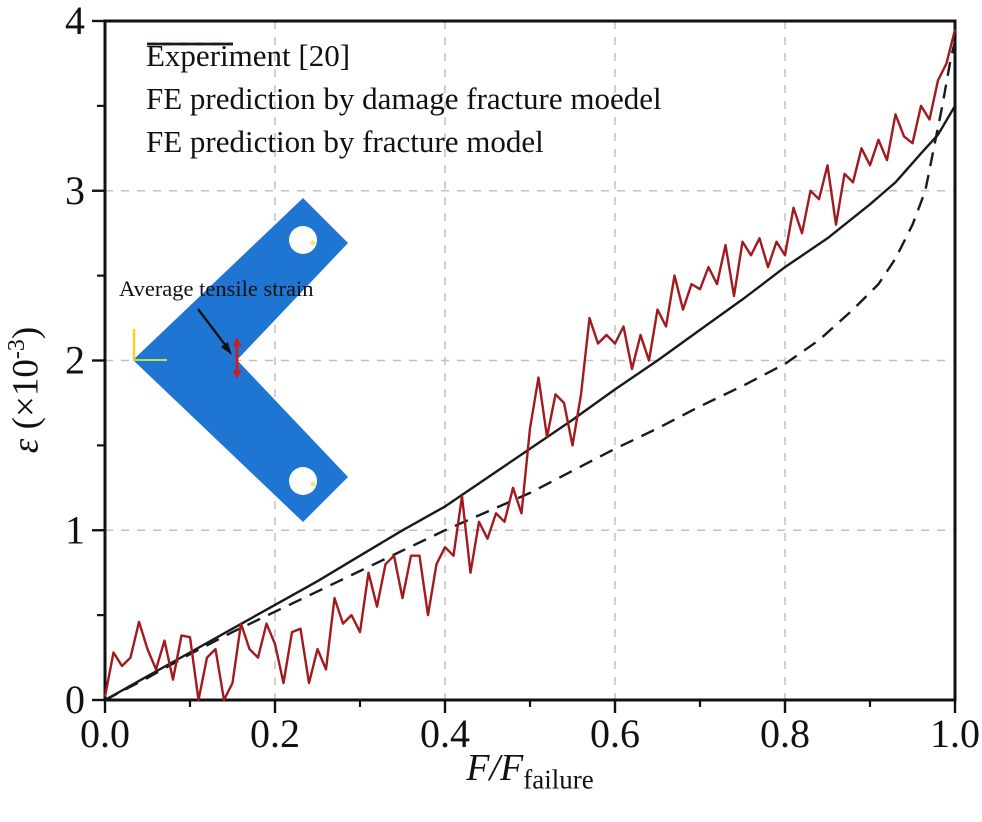 This screenshot has width=982, height=822. I want to click on x-tick-label: 0.4, so click(445, 733).